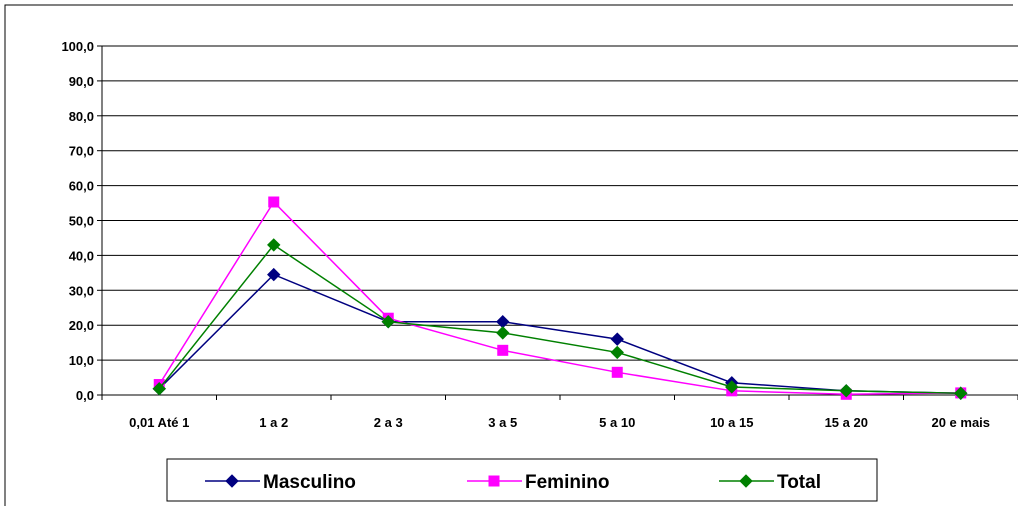 Image resolution: width=1018 pixels, height=506 pixels. Describe the element at coordinates (81, 116) in the screenshot. I see `y-tick-label: 80,0` at that location.